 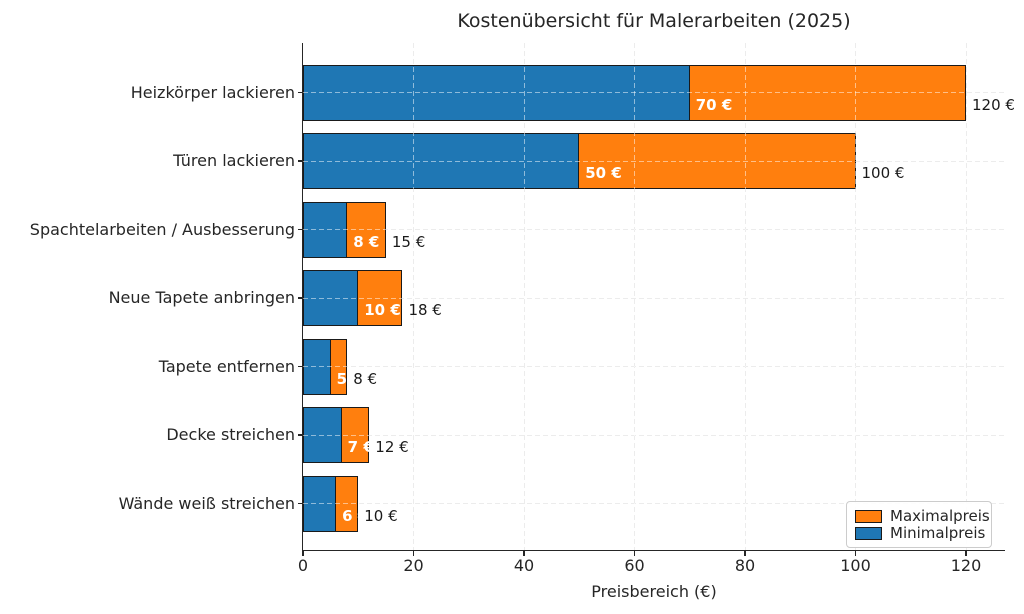 I want to click on legend: Maximalpreis Minimalpreis, so click(x=919, y=524).